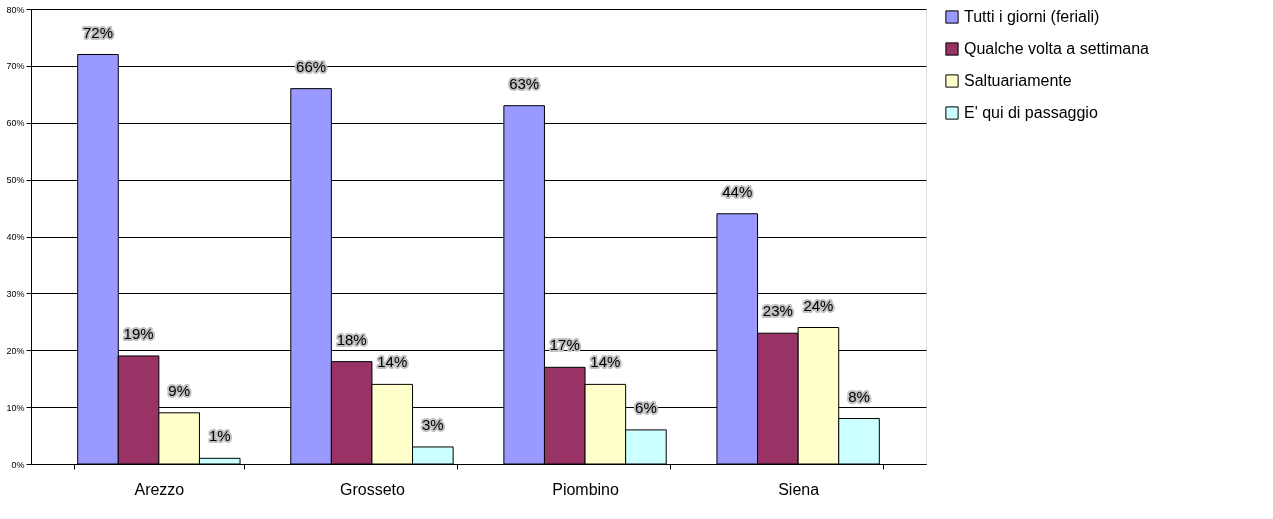  Describe the element at coordinates (219, 436) in the screenshot. I see `data-label: 1%` at that location.